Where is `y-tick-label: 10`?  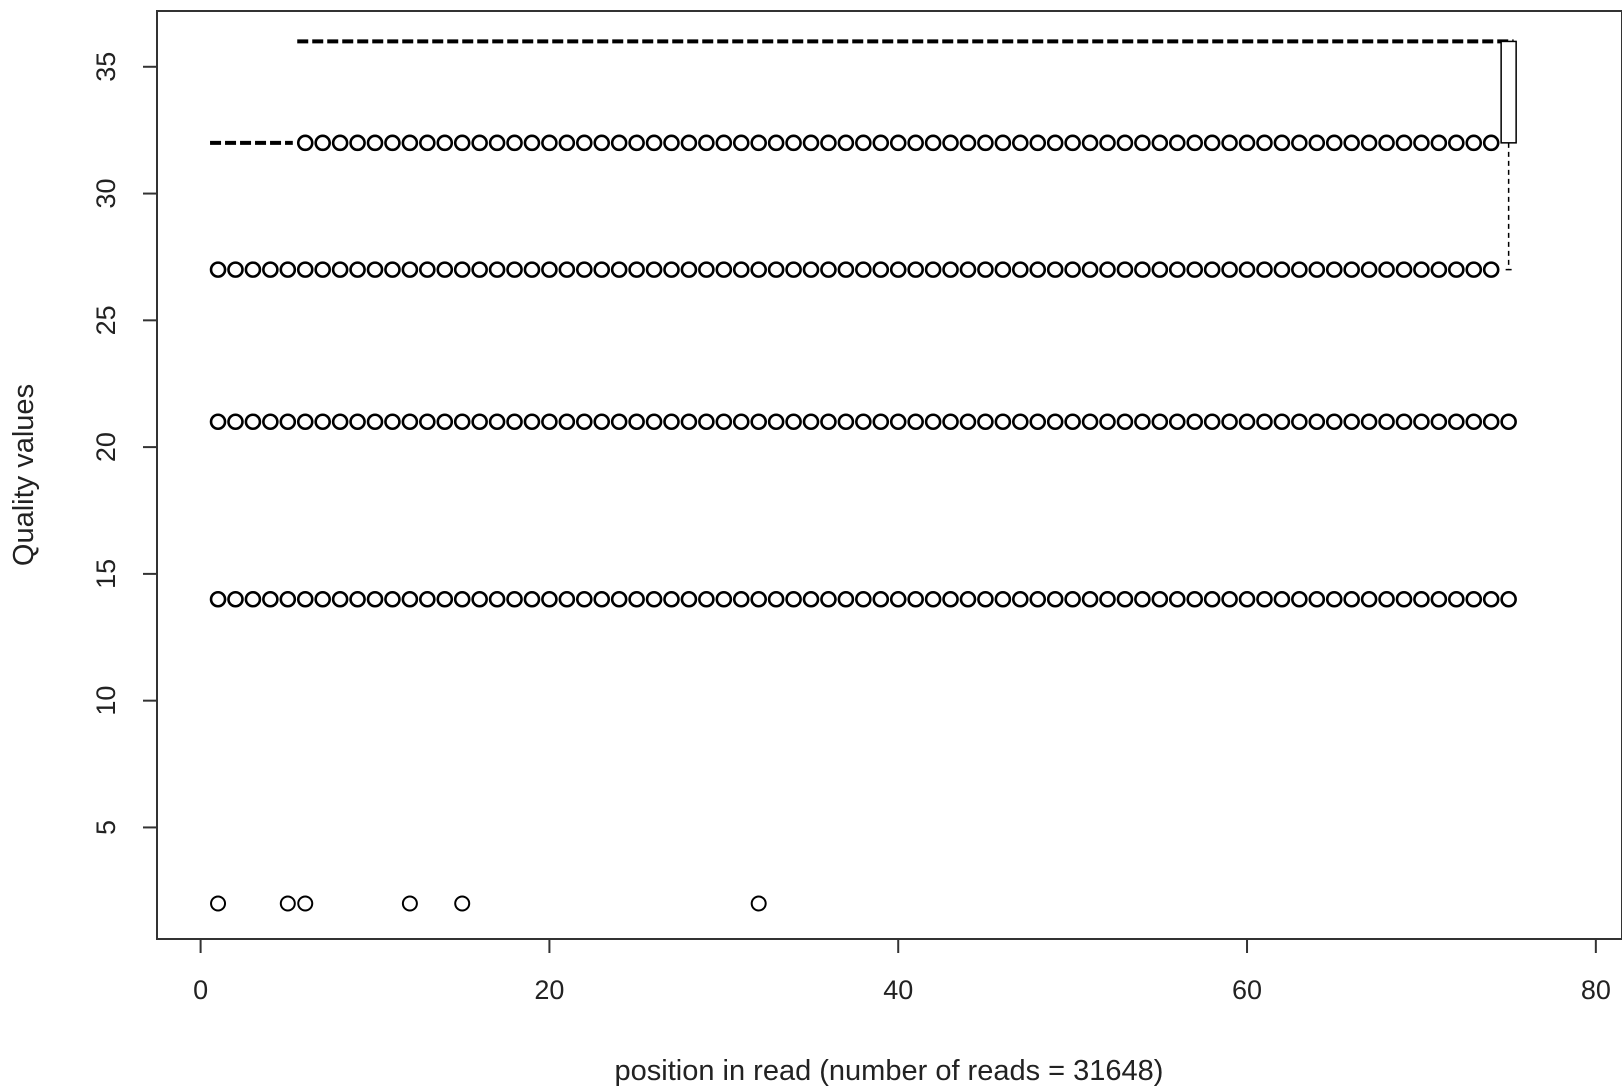
y-tick-label: 10 is located at coordinates (106, 701).